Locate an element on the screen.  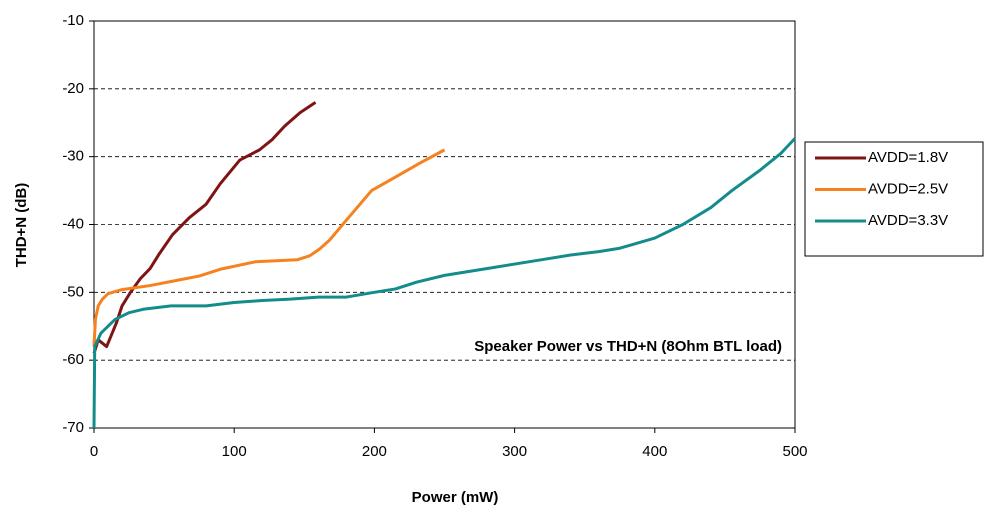
y-tick-label: -50 is located at coordinates (73, 291).